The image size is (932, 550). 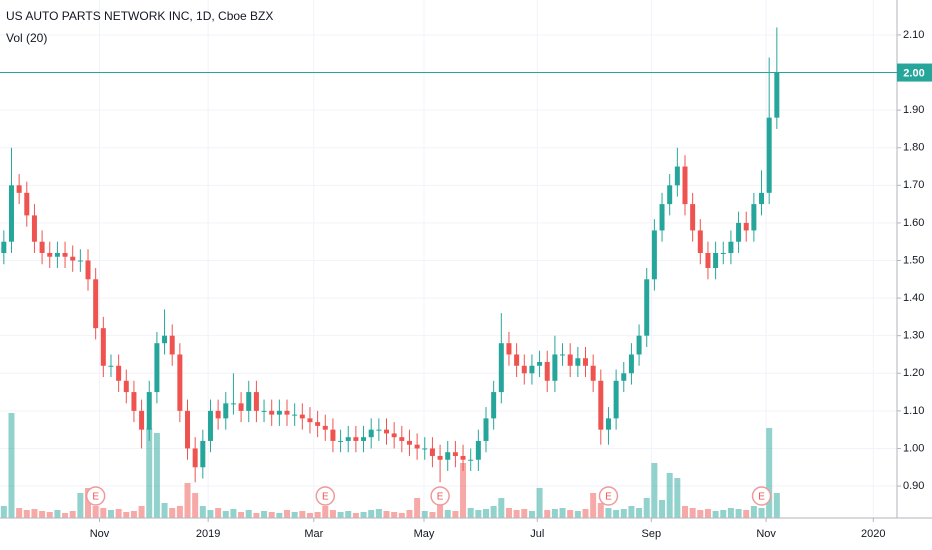 I want to click on y-tick-label: 1.50, so click(x=913, y=260).